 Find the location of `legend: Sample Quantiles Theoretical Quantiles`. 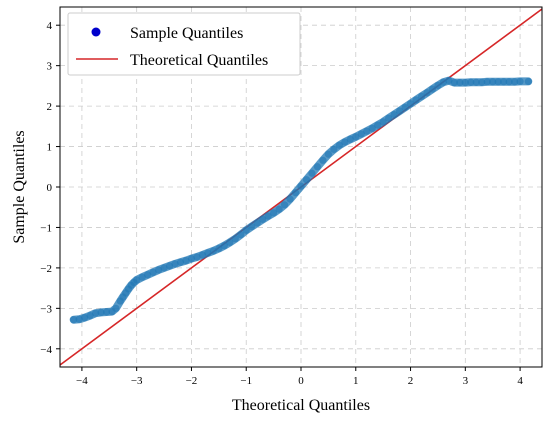

legend: Sample Quantiles Theoretical Quantiles is located at coordinates (184, 44).